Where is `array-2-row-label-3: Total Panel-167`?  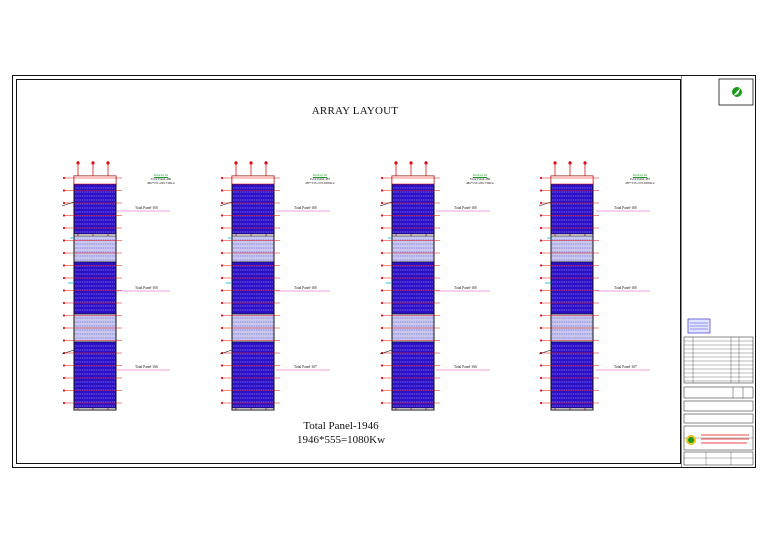
array-2-row-label-3: Total Panel-167 is located at coordinates (305, 367).